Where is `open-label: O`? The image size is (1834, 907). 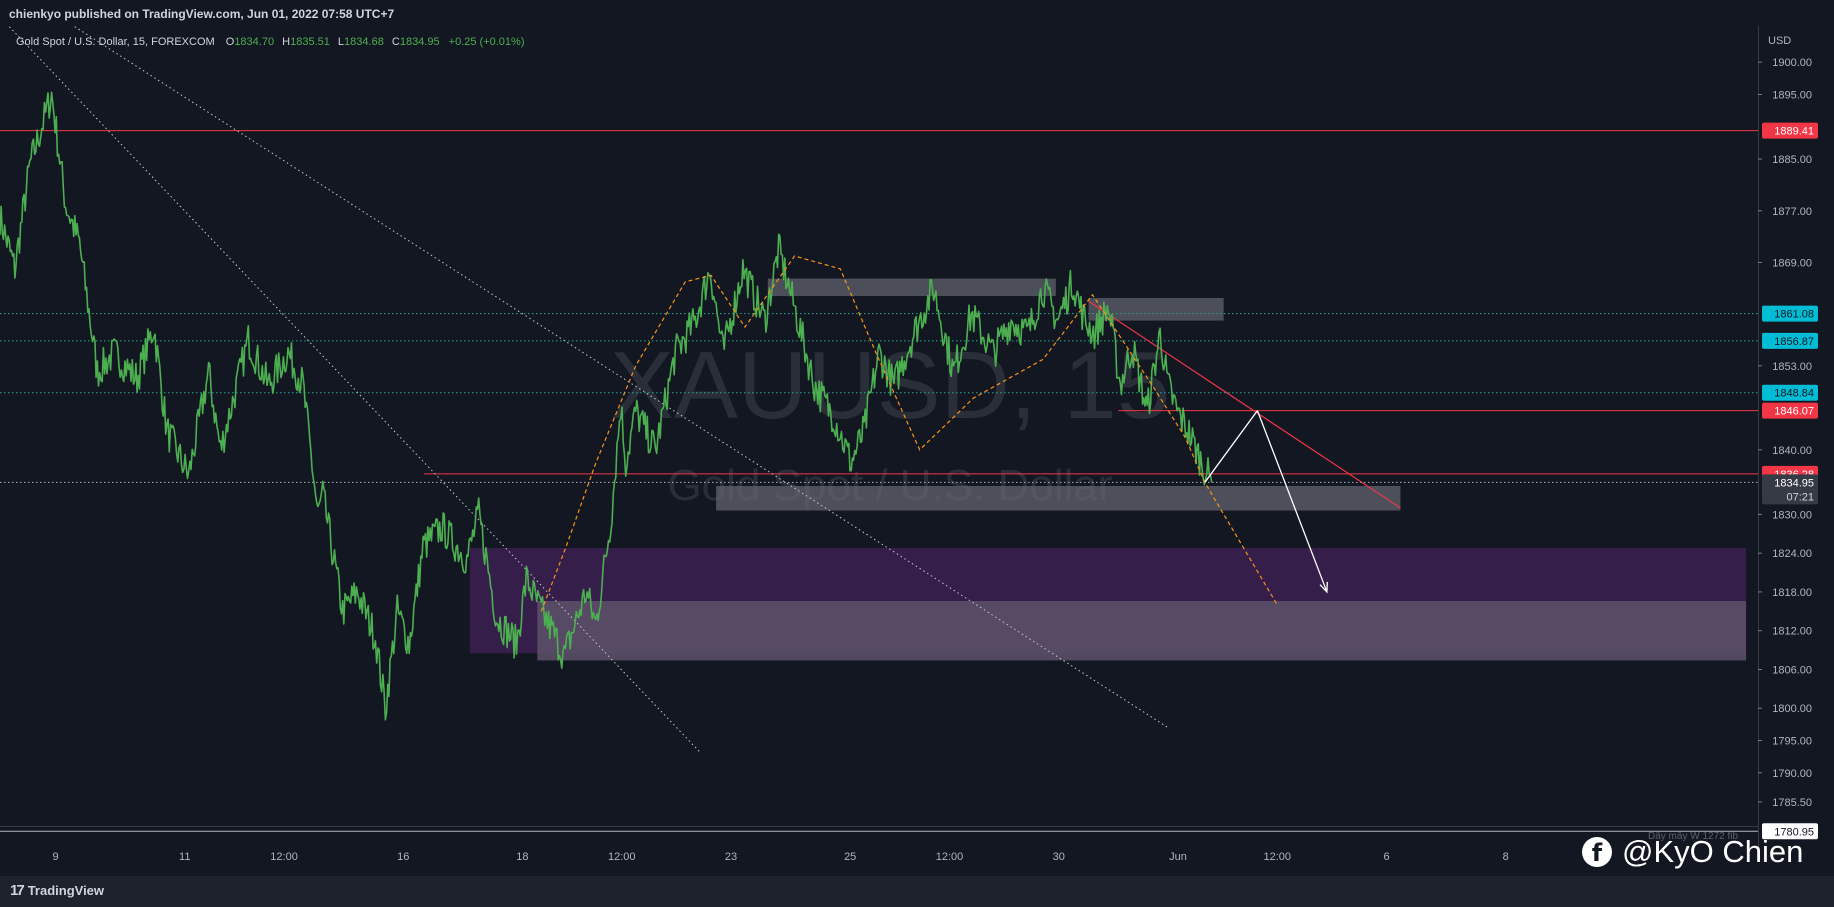
open-label: O is located at coordinates (230, 42).